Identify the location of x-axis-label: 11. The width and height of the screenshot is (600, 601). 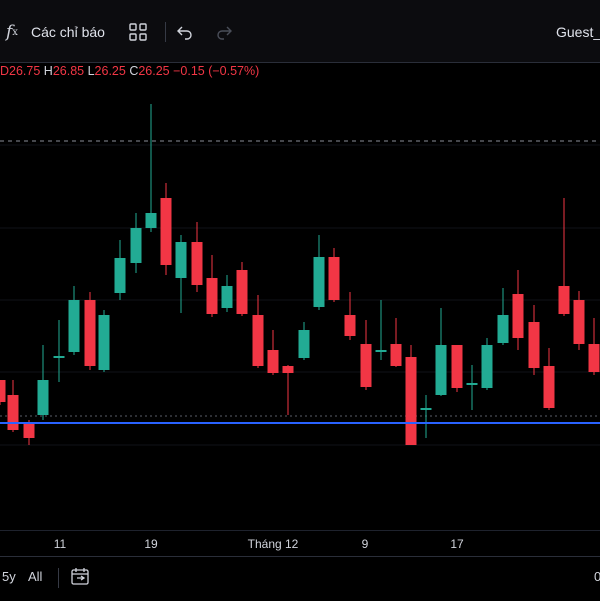
(60, 544).